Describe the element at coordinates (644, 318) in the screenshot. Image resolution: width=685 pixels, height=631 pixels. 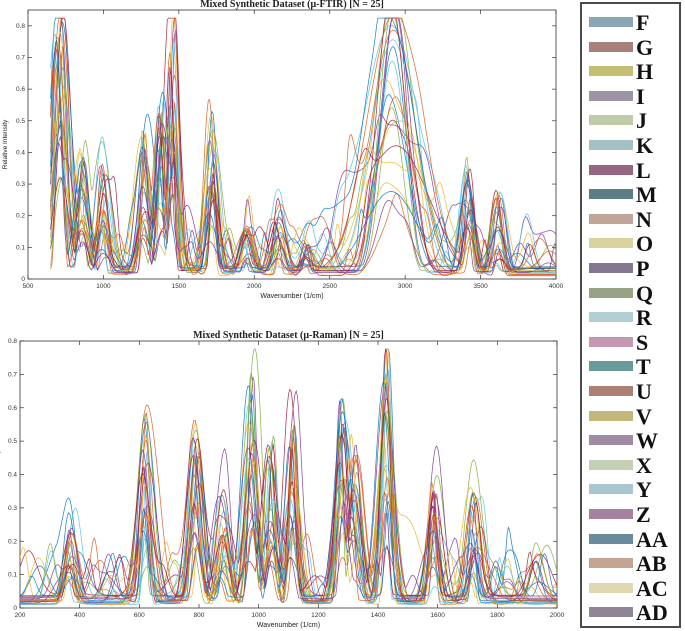
I see `legend-label: R` at that location.